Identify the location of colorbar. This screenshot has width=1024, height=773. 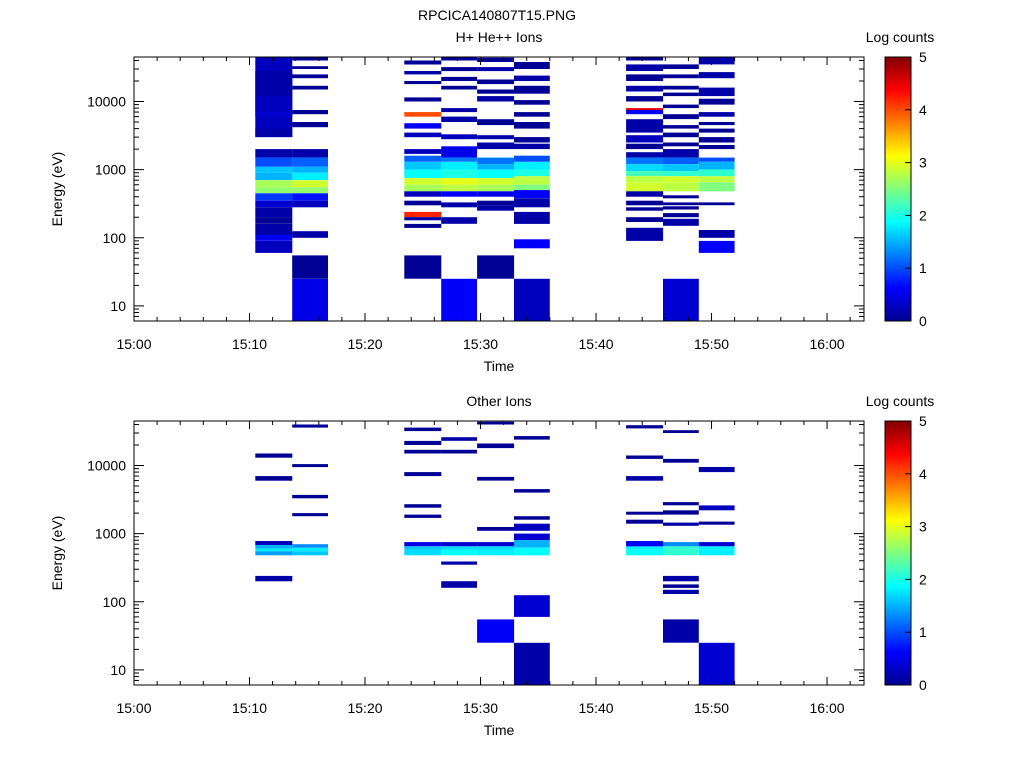
(898, 189).